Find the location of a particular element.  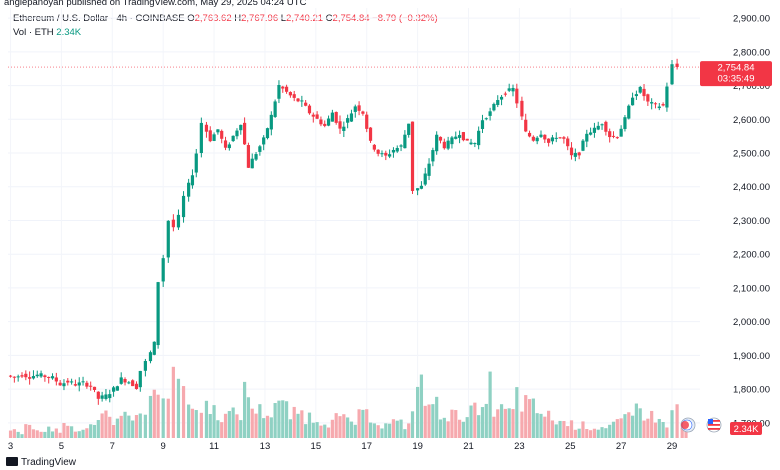

time-tick-label: 5 is located at coordinates (61, 446).